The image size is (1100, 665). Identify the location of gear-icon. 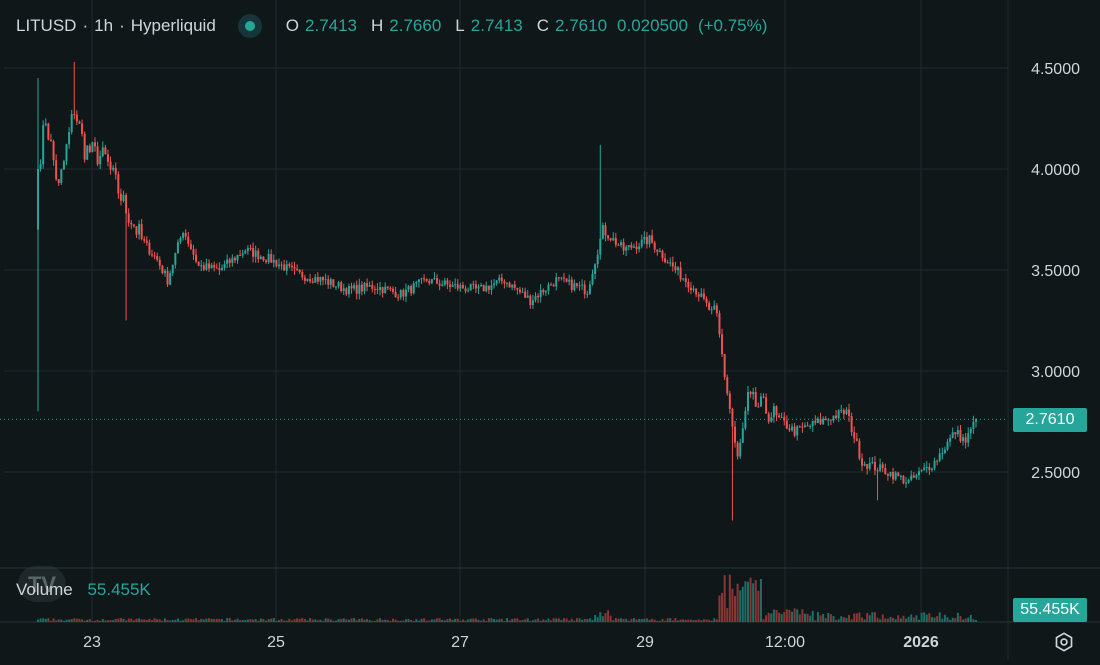
(1064, 642).